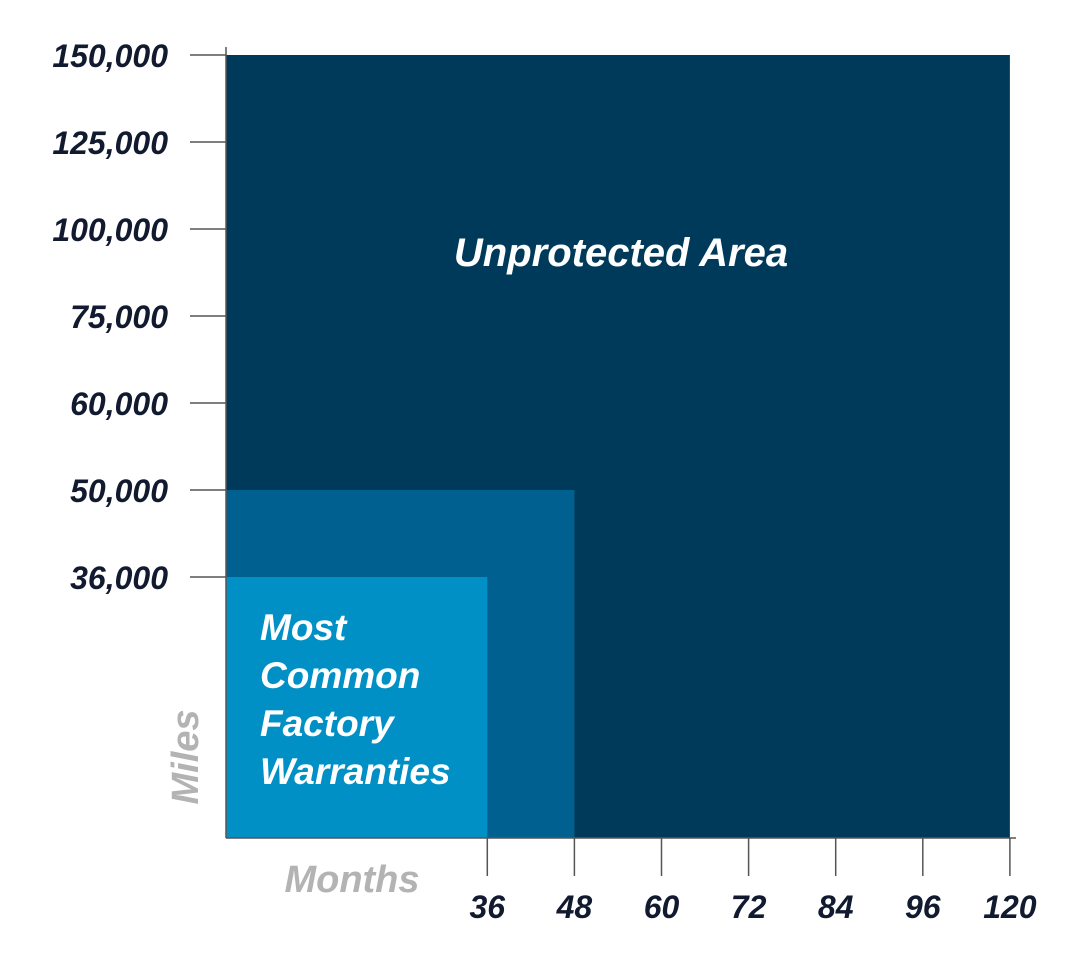 Image resolution: width=1080 pixels, height=959 pixels. What do you see at coordinates (1010, 907) in the screenshot?
I see `x-tick-label: 120` at bounding box center [1010, 907].